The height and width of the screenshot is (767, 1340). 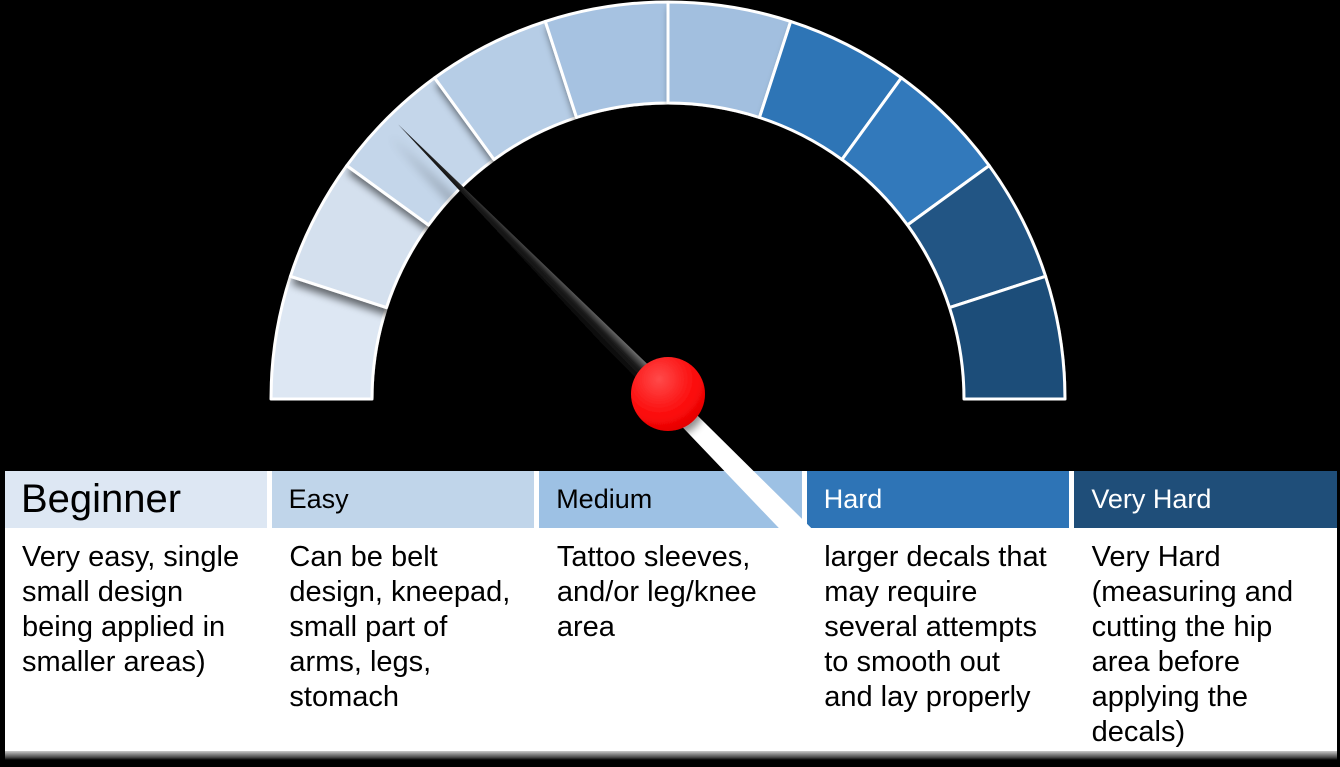 What do you see at coordinates (668, 394) in the screenshot?
I see `gauge-needle-hub` at bounding box center [668, 394].